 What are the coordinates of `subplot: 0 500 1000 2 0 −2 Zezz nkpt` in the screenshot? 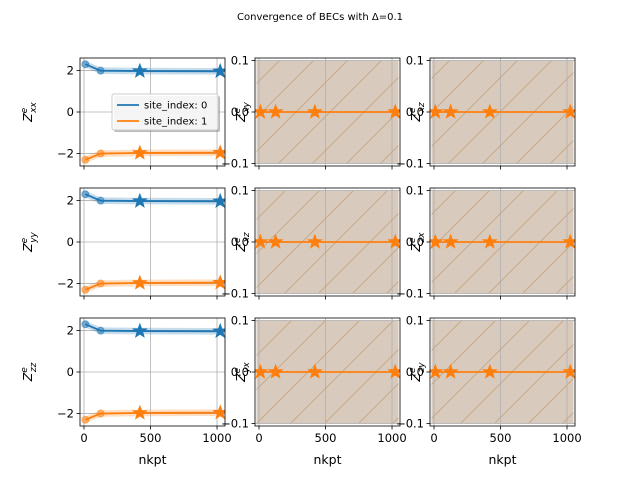 It's located at (126, 392).